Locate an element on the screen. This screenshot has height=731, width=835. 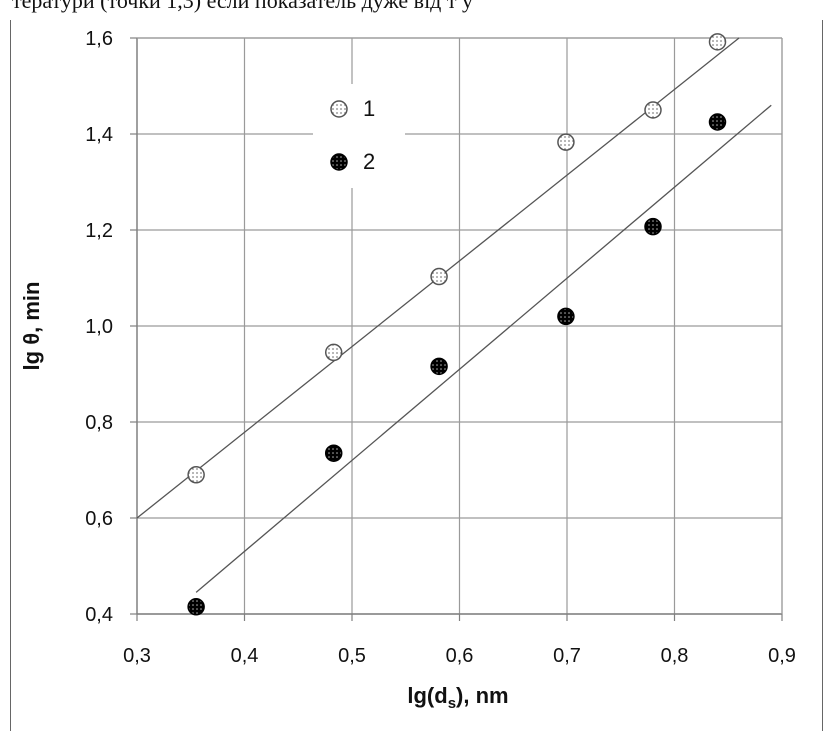
y-tick-label: 0,8 is located at coordinates (99, 423).